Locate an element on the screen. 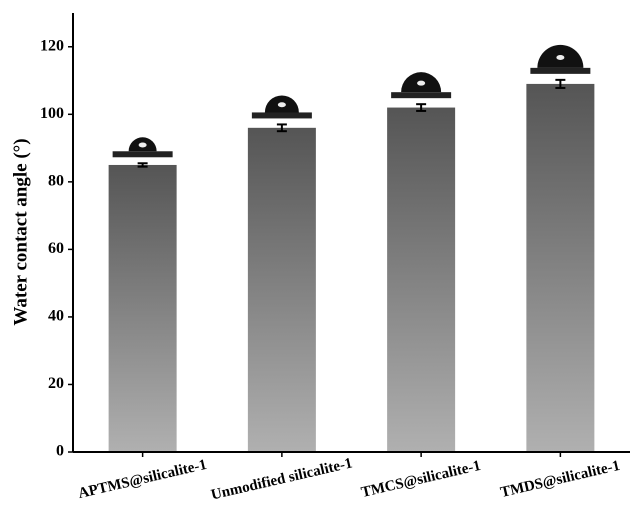 The width and height of the screenshot is (633, 523). y-tick-label: 20 is located at coordinates (56, 383).